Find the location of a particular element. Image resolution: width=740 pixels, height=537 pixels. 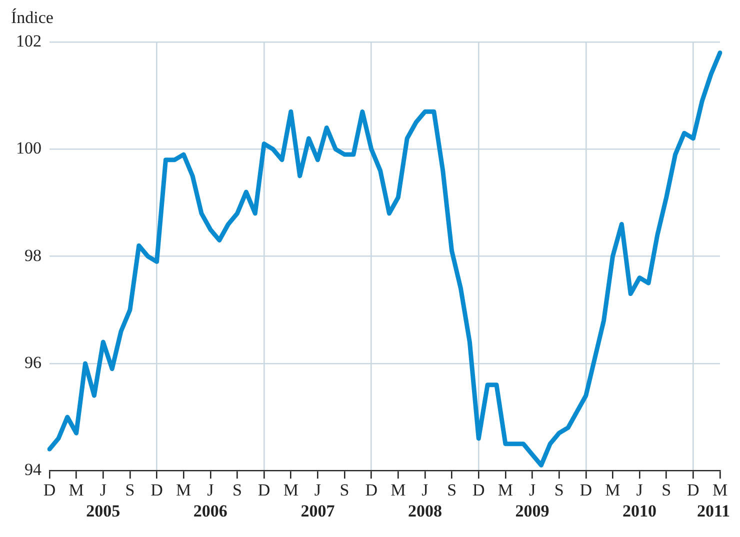

text: 2007 is located at coordinates (318, 511).